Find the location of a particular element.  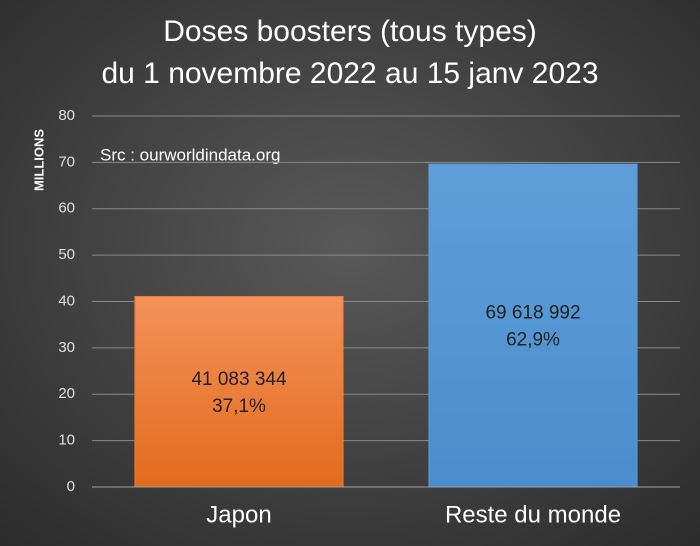

chart-title: du 1 novembre 2022 au 15 janv 2023 is located at coordinates (349, 73).